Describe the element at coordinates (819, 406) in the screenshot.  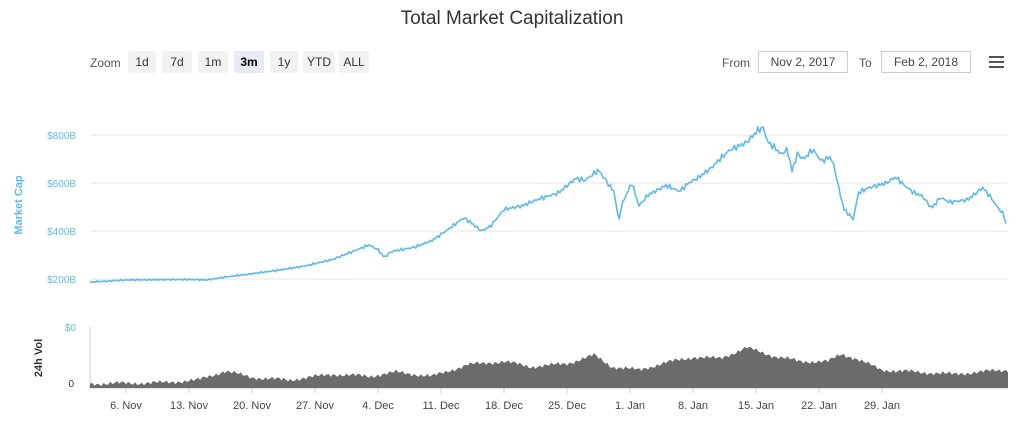
I see `x-tick-label: 22. Jan` at that location.